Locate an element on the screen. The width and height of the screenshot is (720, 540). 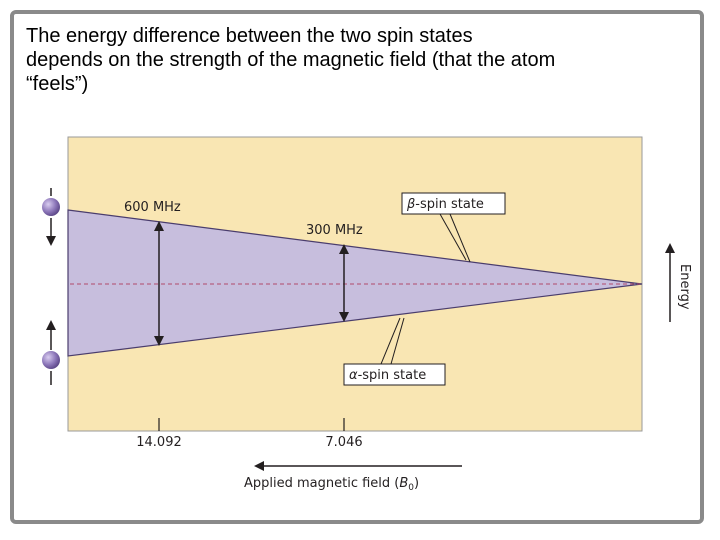
label-600-mhz: 600 MHz is located at coordinates (152, 207).